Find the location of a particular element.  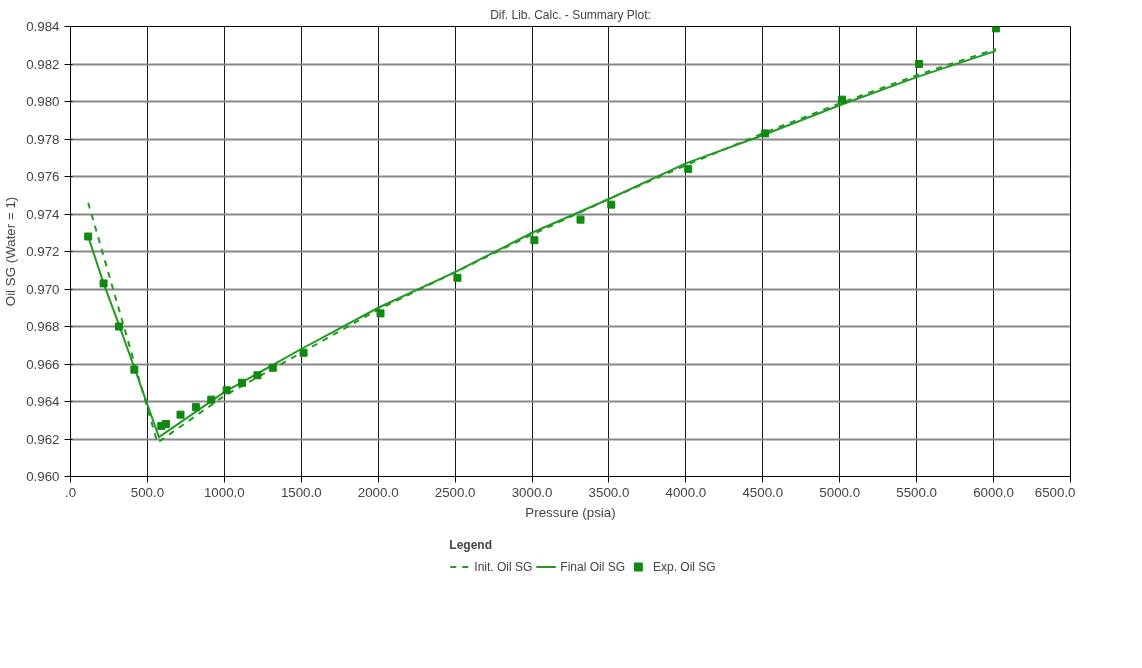

y-axis-title: Oil SG (Water = 1) is located at coordinates (11, 251).